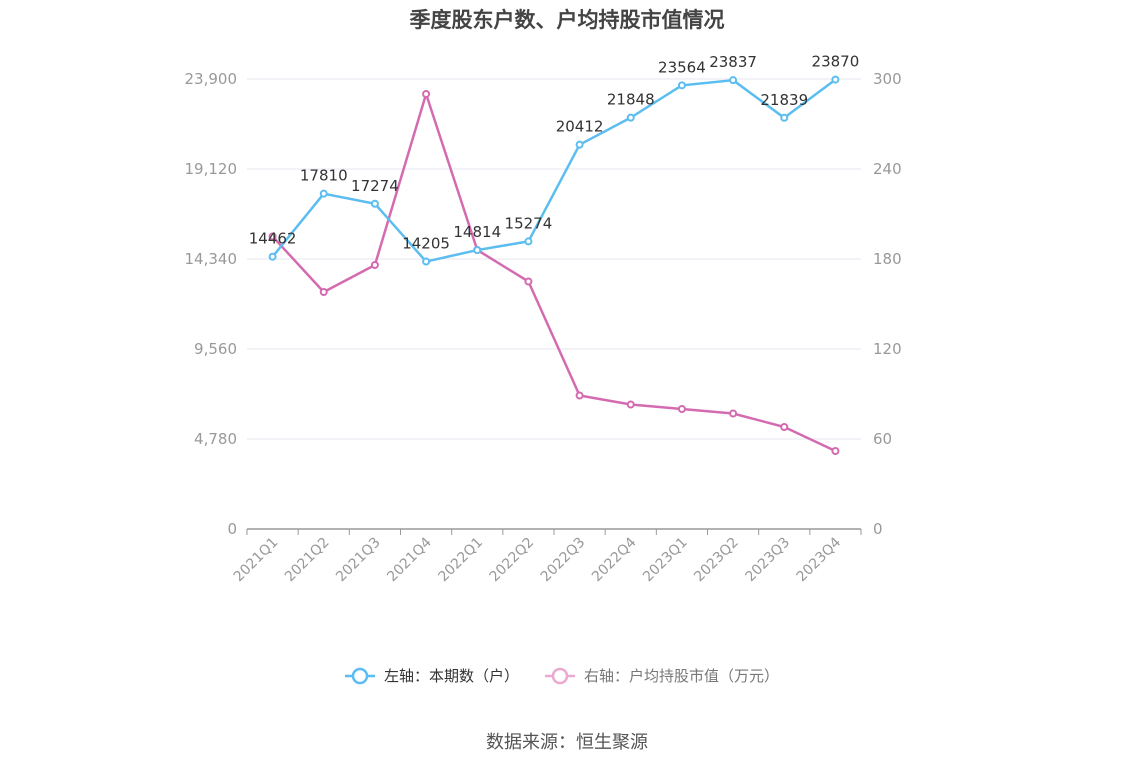 Image resolution: width=1134 pixels, height=766 pixels. Describe the element at coordinates (682, 67) in the screenshot. I see `data-label: 23564` at that location.